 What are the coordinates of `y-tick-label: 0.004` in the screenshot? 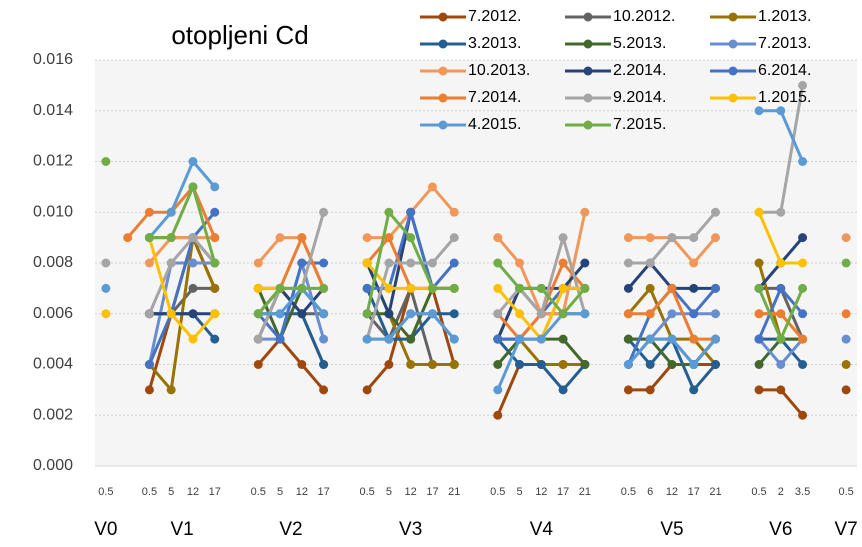 It's located at (53, 364).